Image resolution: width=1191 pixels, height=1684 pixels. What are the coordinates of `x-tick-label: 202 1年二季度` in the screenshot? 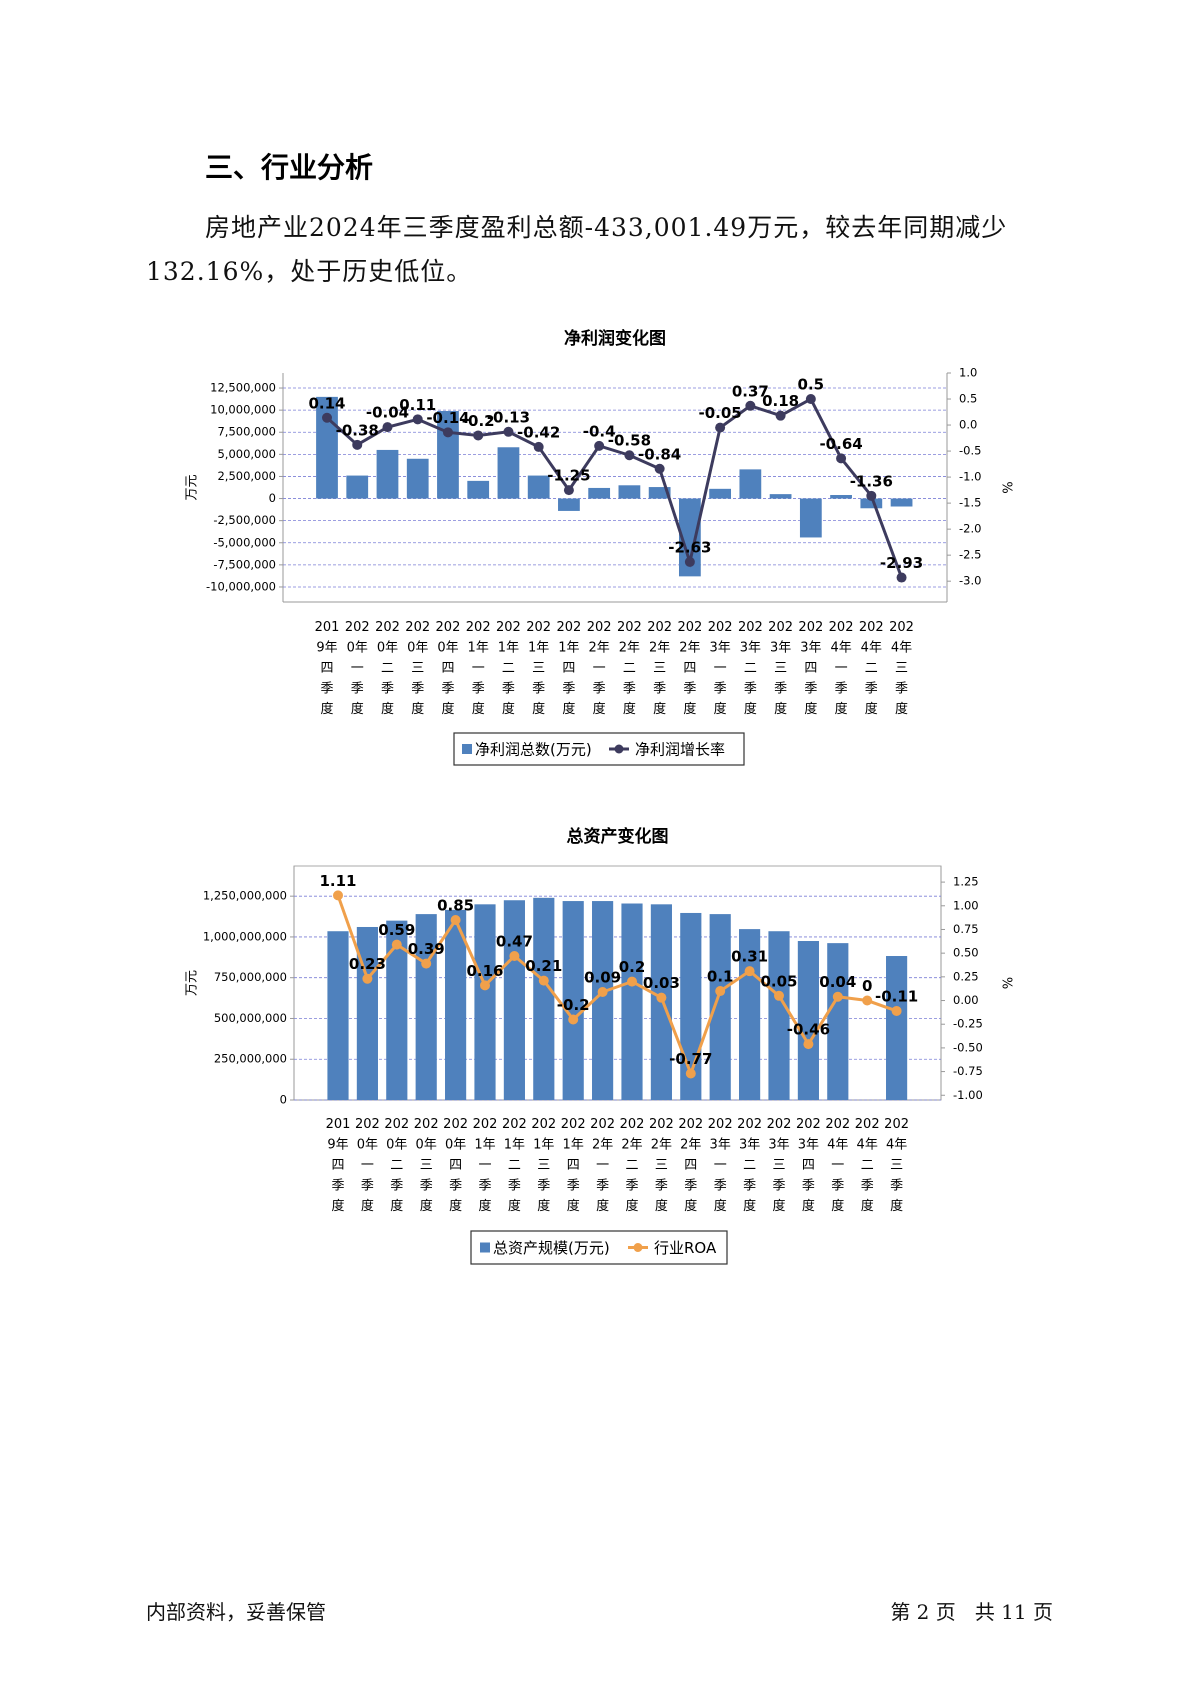 It's located at (508, 668).